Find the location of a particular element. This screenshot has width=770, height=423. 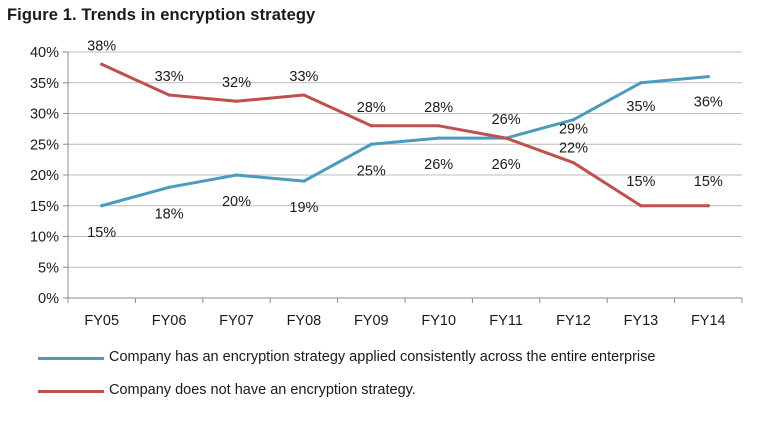

data-label: 36% is located at coordinates (708, 103).